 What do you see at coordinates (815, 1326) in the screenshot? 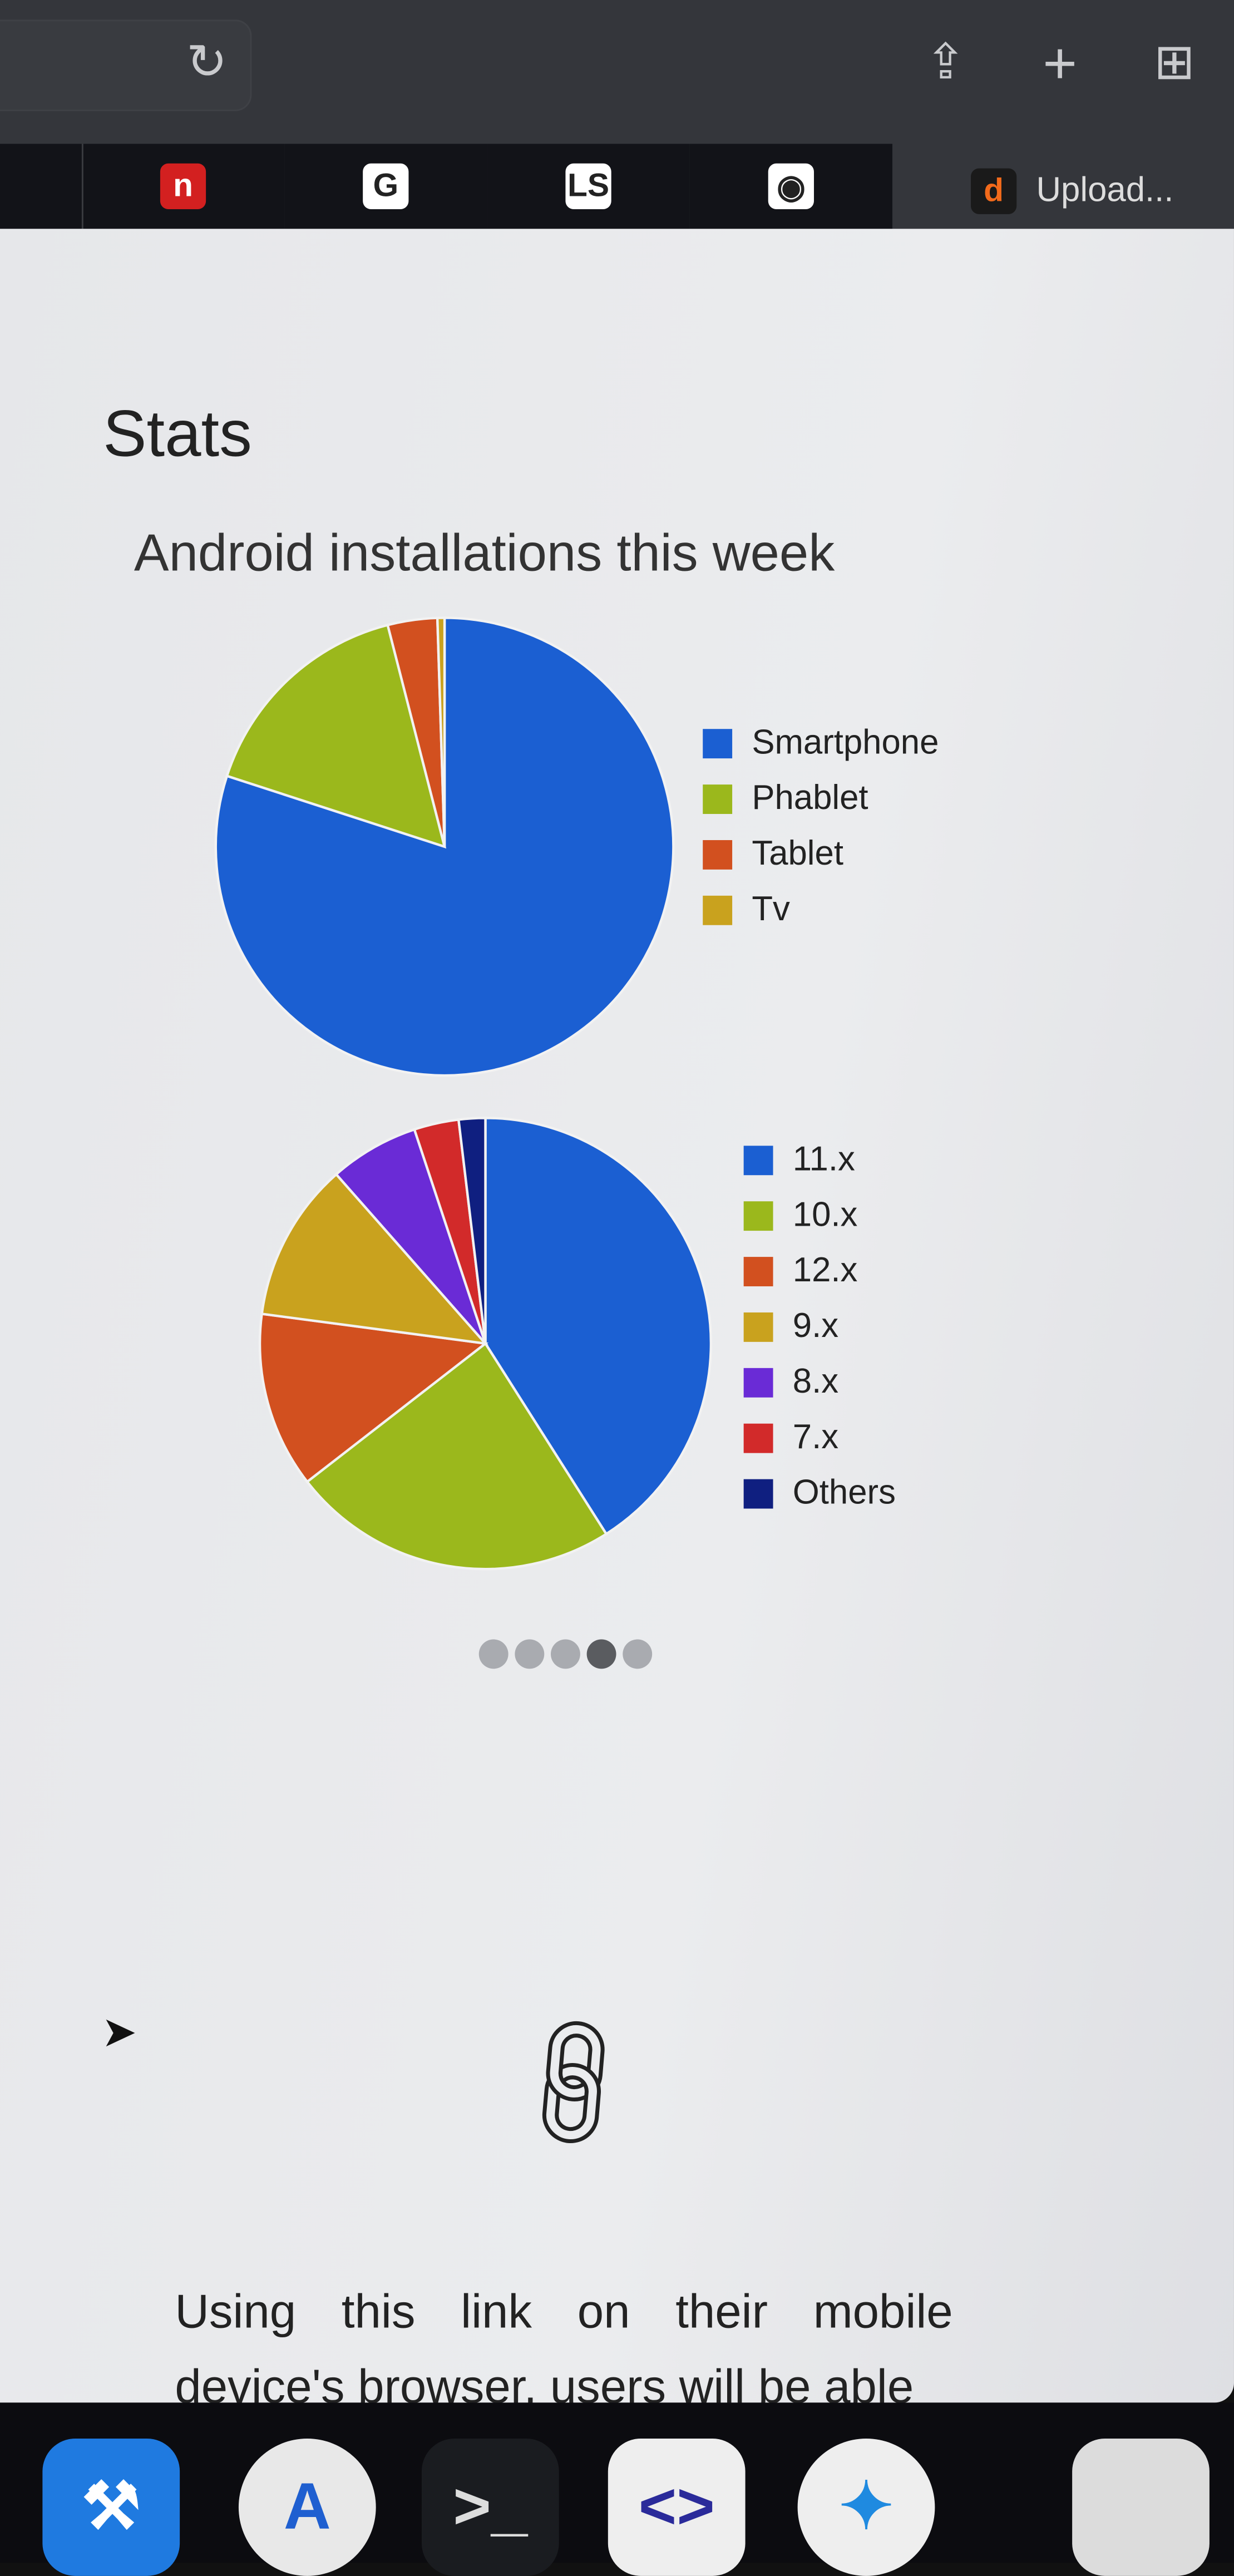
I see `legend-label: 9.x` at bounding box center [815, 1326].